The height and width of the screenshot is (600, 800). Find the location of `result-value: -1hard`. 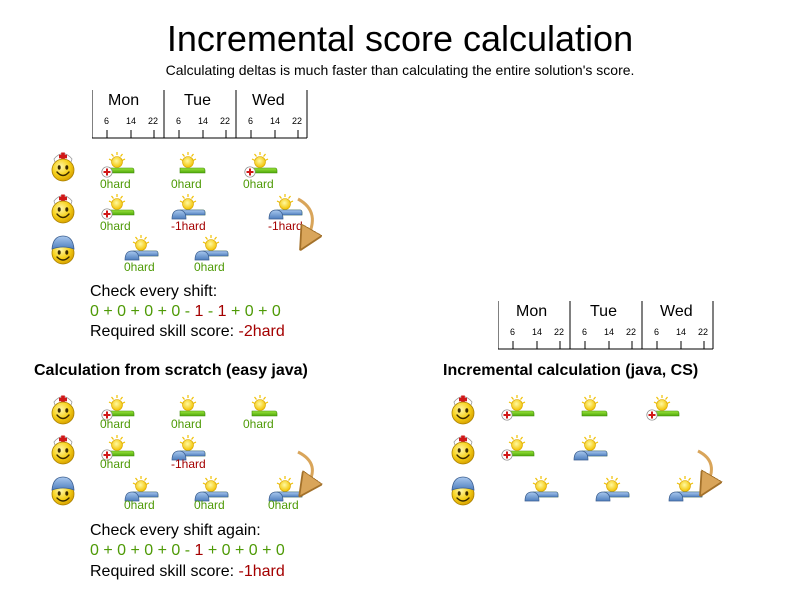

result-value: -1hard is located at coordinates (261, 571).